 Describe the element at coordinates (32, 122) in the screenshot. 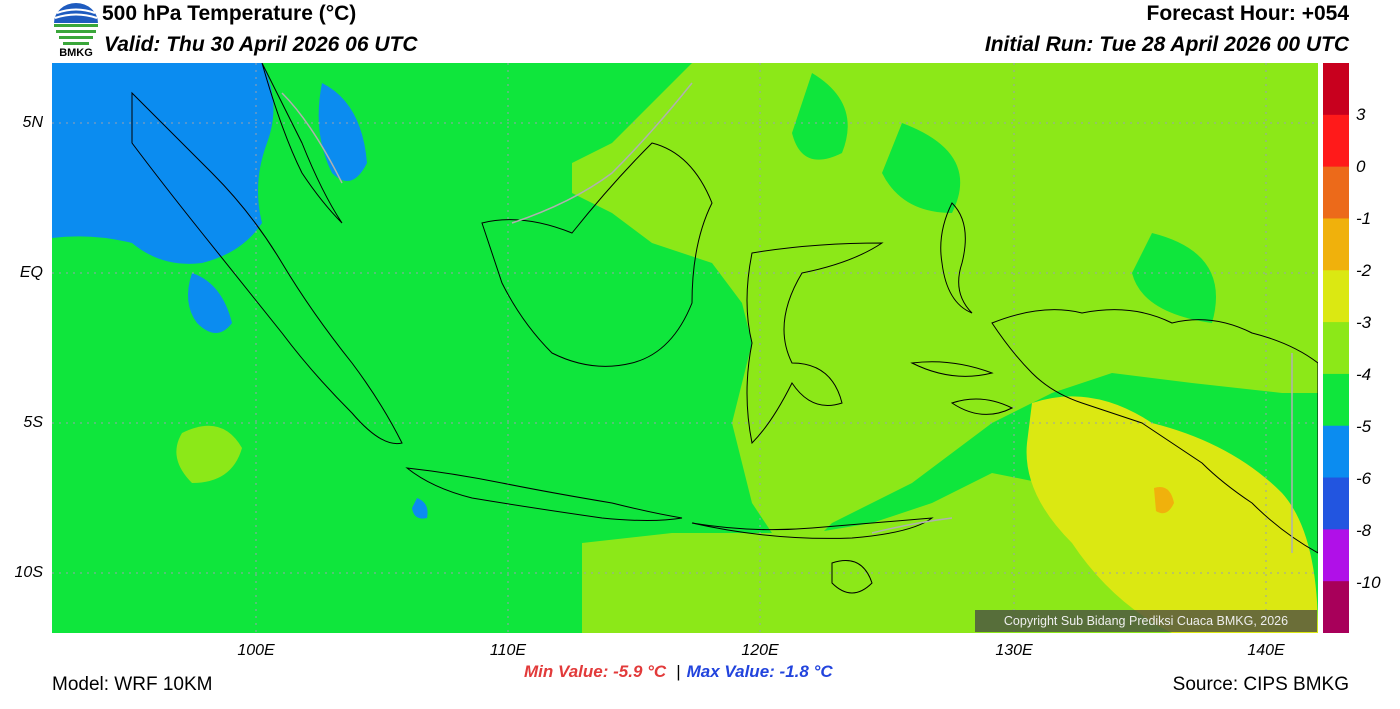

I see `lat-label-5n: 5N` at that location.